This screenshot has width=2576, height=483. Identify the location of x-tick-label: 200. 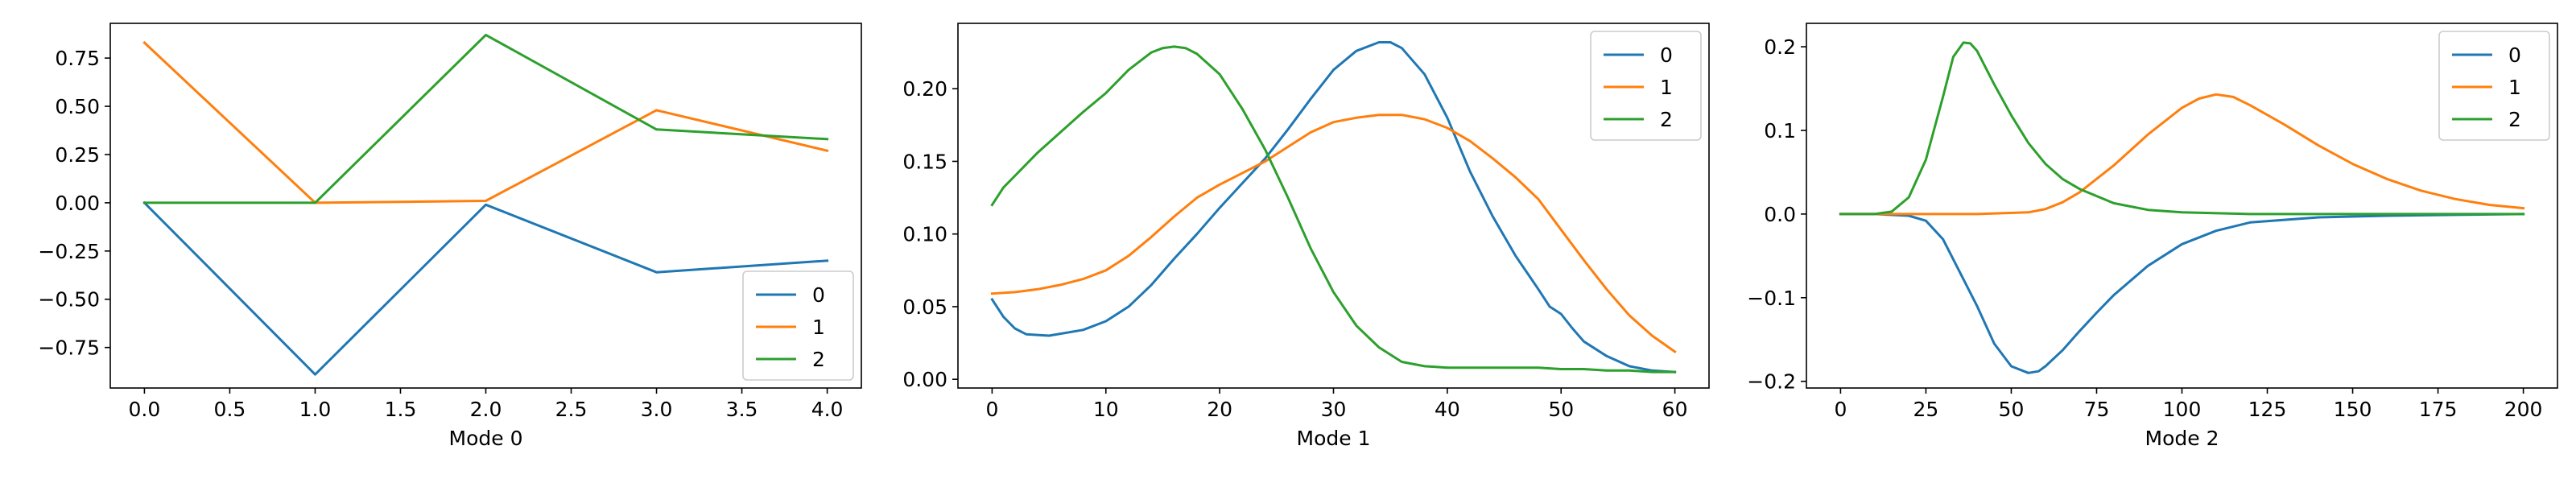
(2523, 409).